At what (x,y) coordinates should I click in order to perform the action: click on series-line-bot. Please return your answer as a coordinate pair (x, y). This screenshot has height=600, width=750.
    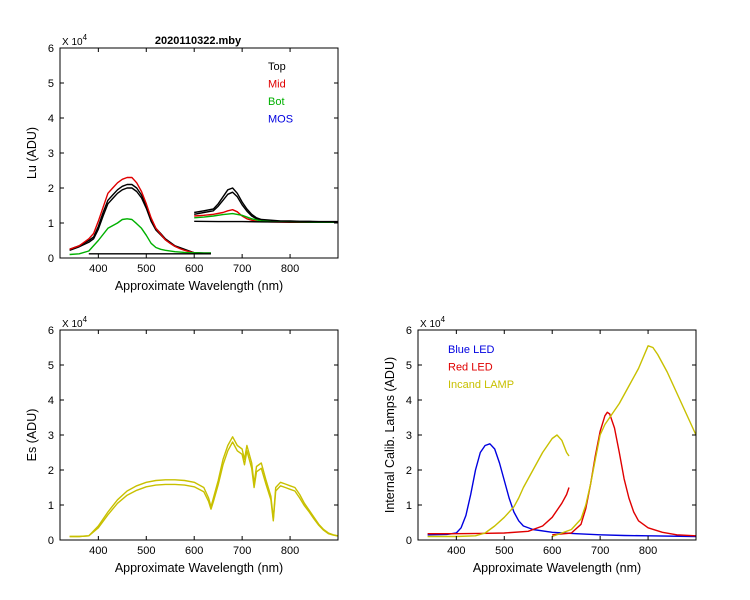
    Looking at the image, I should click on (140, 237).